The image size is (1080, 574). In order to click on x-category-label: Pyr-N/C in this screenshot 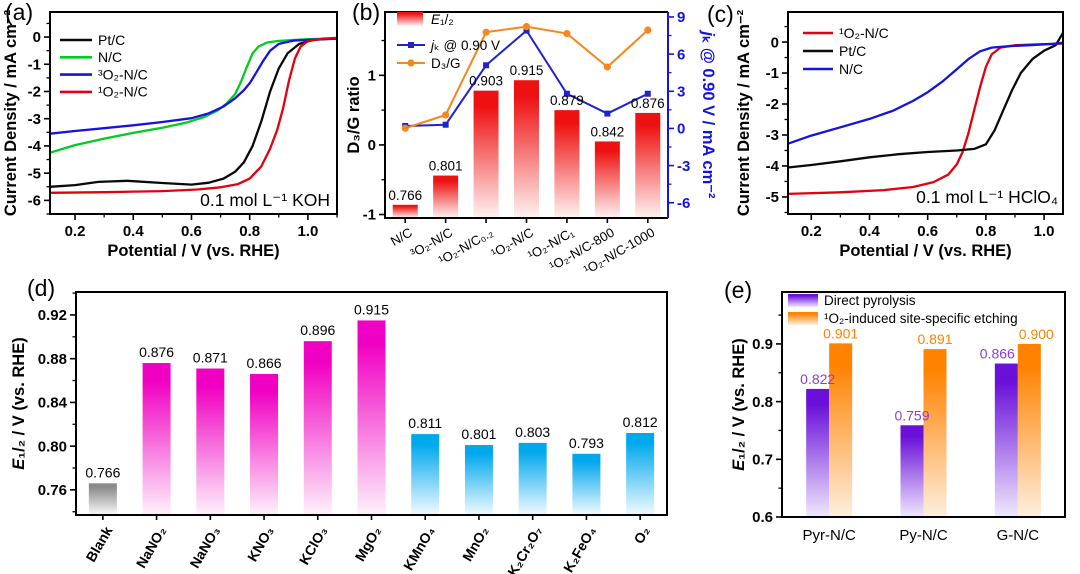, I will do `click(829, 535)`.